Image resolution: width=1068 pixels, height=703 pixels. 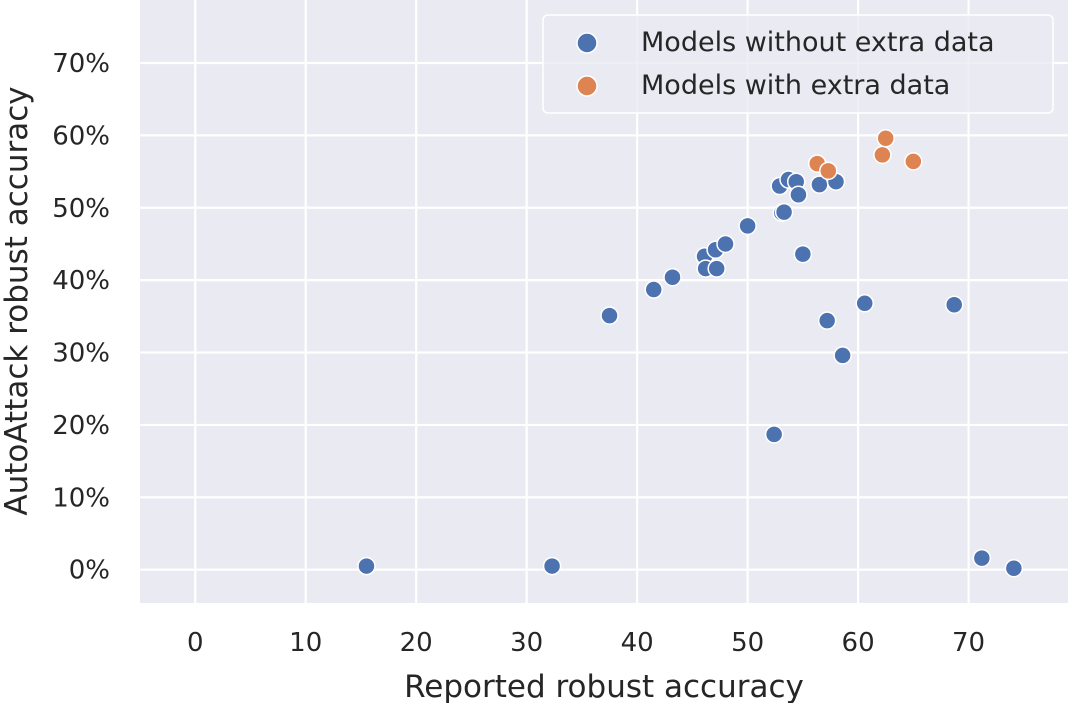 What do you see at coordinates (416, 643) in the screenshot?
I see `x-tick-label: 20` at bounding box center [416, 643].